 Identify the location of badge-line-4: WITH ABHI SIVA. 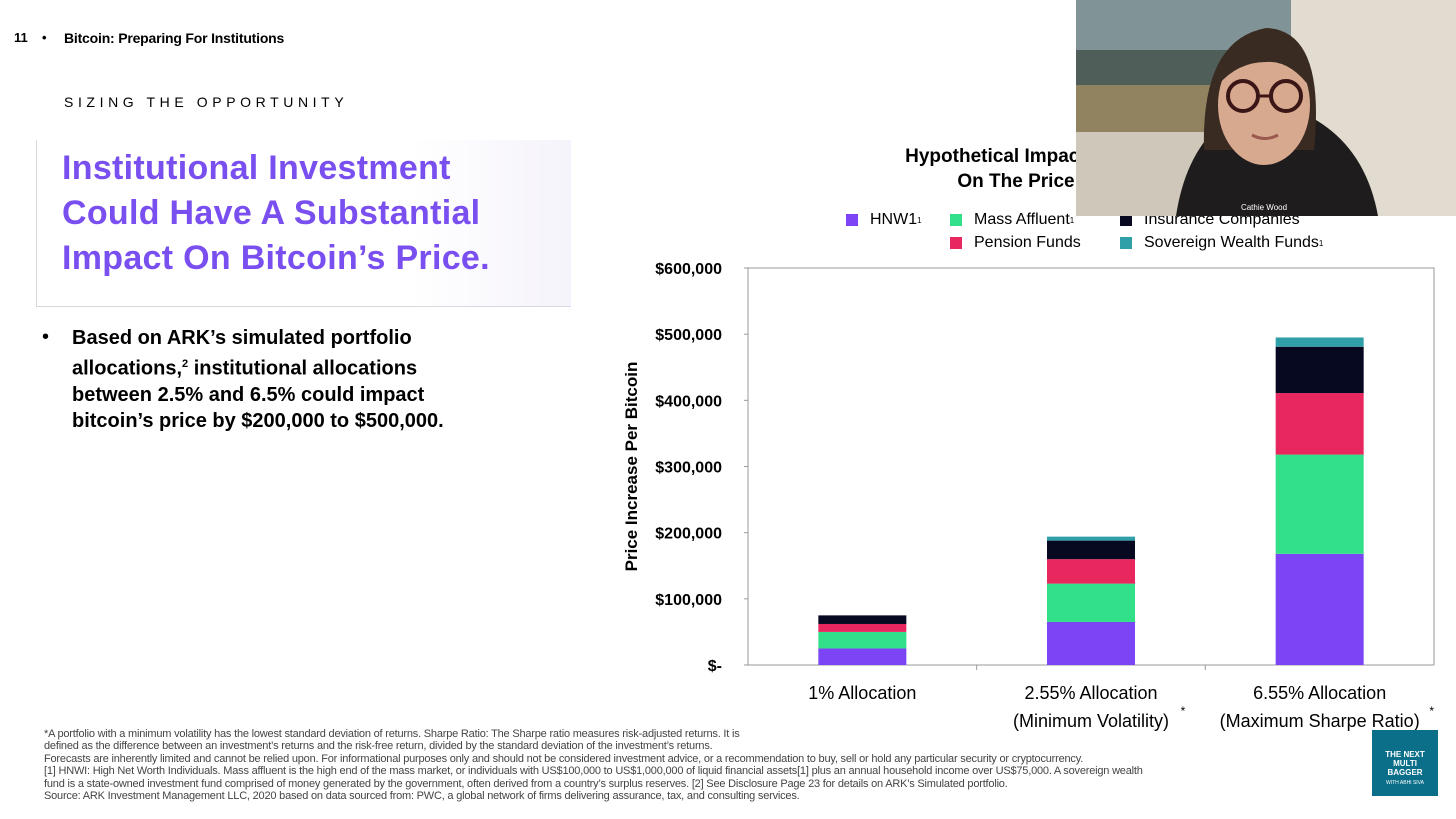
(1405, 783).